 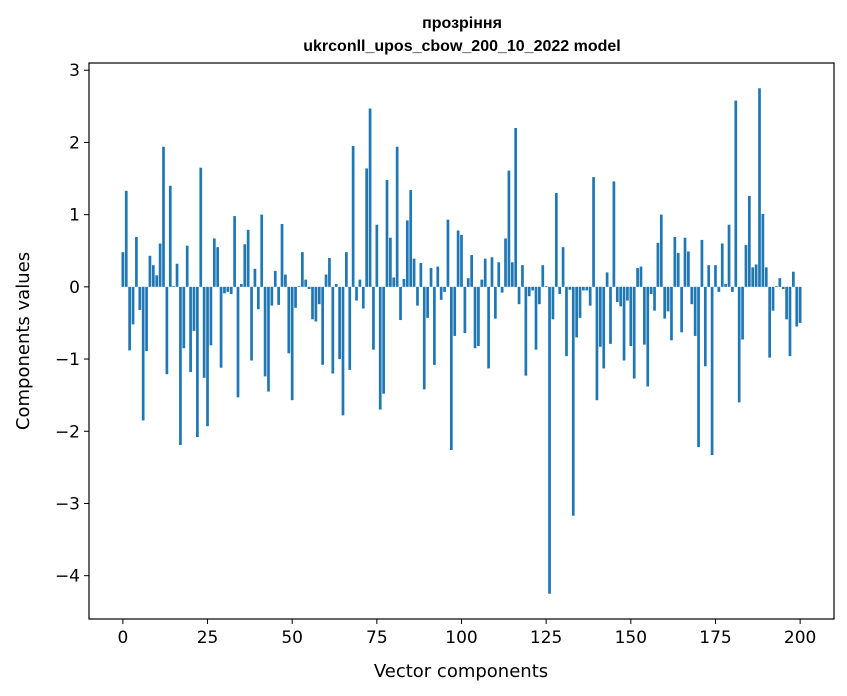 What do you see at coordinates (715, 638) in the screenshot?
I see `x-tick-label: 175` at bounding box center [715, 638].